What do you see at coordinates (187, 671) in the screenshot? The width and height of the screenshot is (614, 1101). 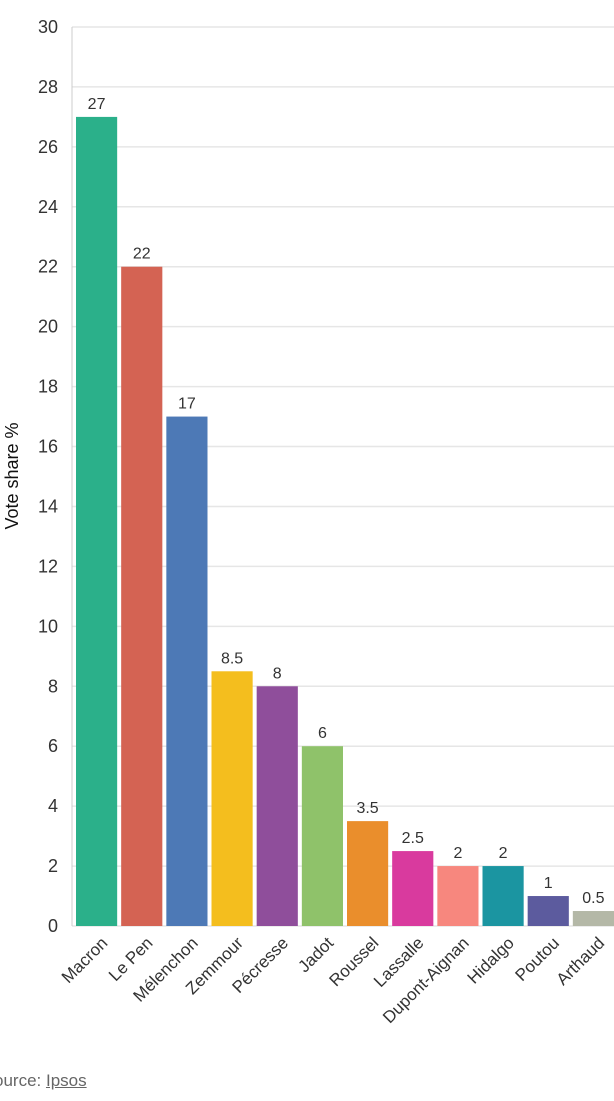 I see `bar-m-lenchon` at bounding box center [187, 671].